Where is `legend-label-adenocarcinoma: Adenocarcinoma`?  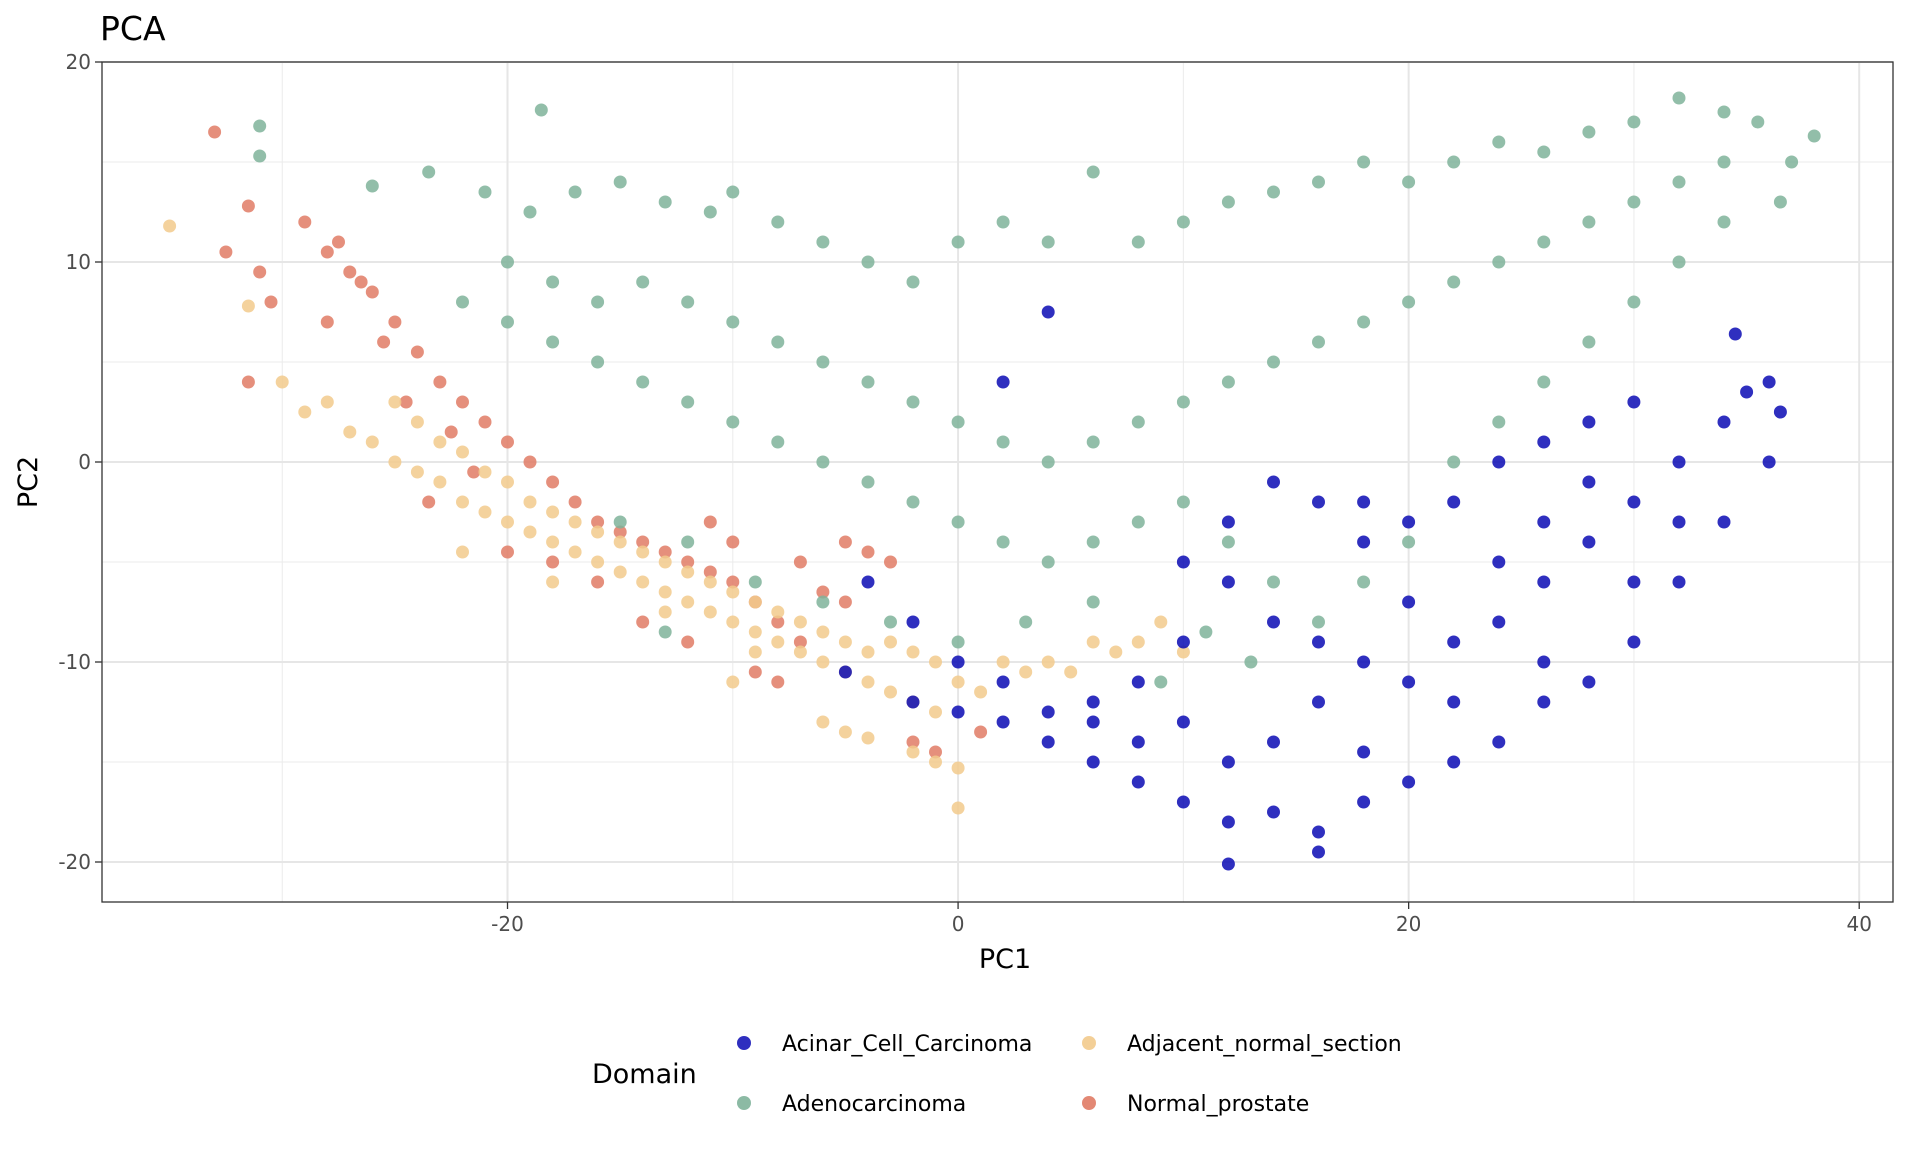
legend-label-adenocarcinoma: Adenocarcinoma is located at coordinates (874, 1104).